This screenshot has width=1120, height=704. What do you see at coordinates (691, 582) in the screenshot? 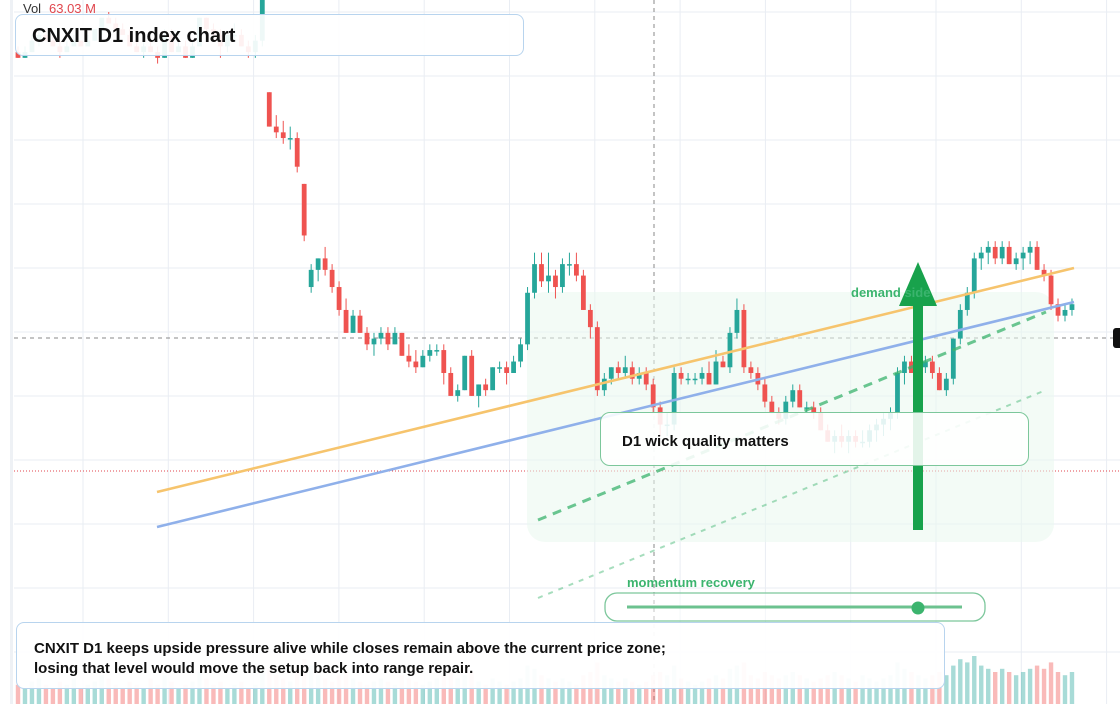
I see `momentum-recovery-label: momentum recovery` at bounding box center [691, 582].